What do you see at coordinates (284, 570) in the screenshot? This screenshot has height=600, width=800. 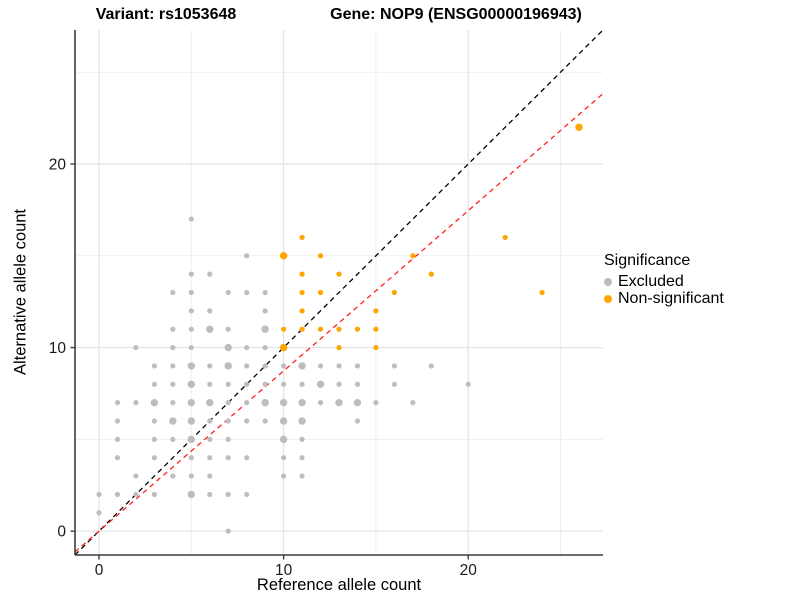 I see `x-tick-label: 10` at bounding box center [284, 570].